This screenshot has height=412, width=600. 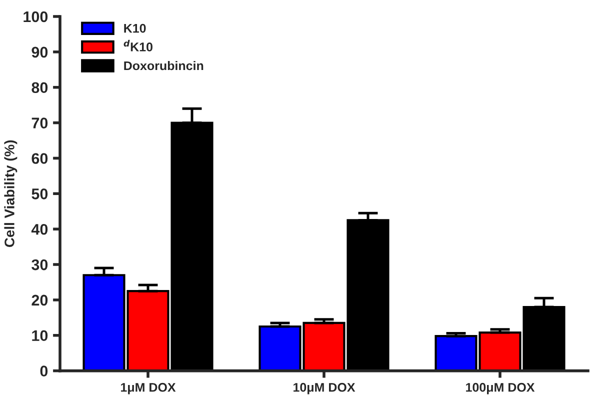 I want to click on x-tick-label: 1μM DOX, so click(x=148, y=388).